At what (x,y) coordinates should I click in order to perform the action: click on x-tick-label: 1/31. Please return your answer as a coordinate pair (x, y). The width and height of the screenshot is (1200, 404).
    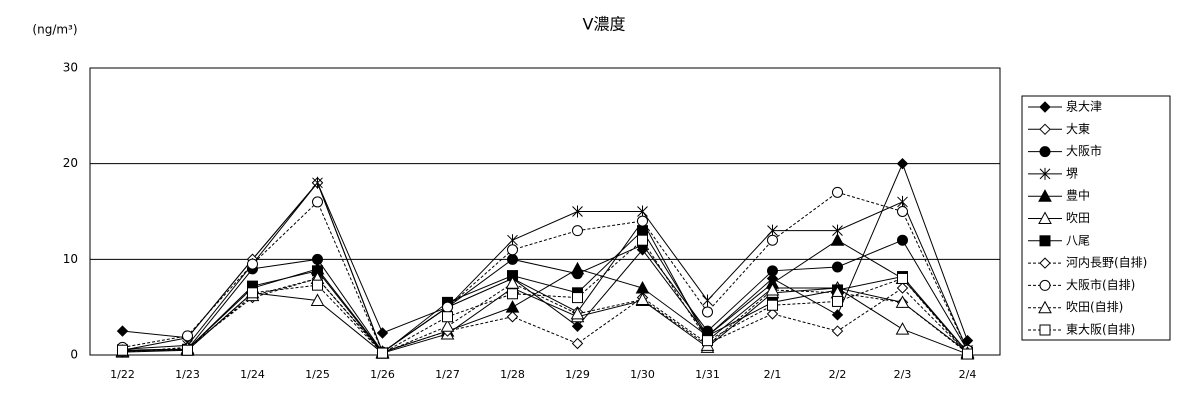
    Looking at the image, I should click on (707, 374).